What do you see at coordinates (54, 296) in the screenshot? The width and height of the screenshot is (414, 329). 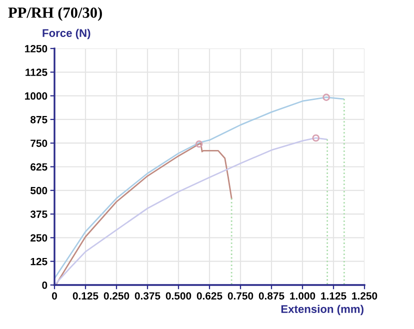 I see `x-tick-label: 0` at bounding box center [54, 296].